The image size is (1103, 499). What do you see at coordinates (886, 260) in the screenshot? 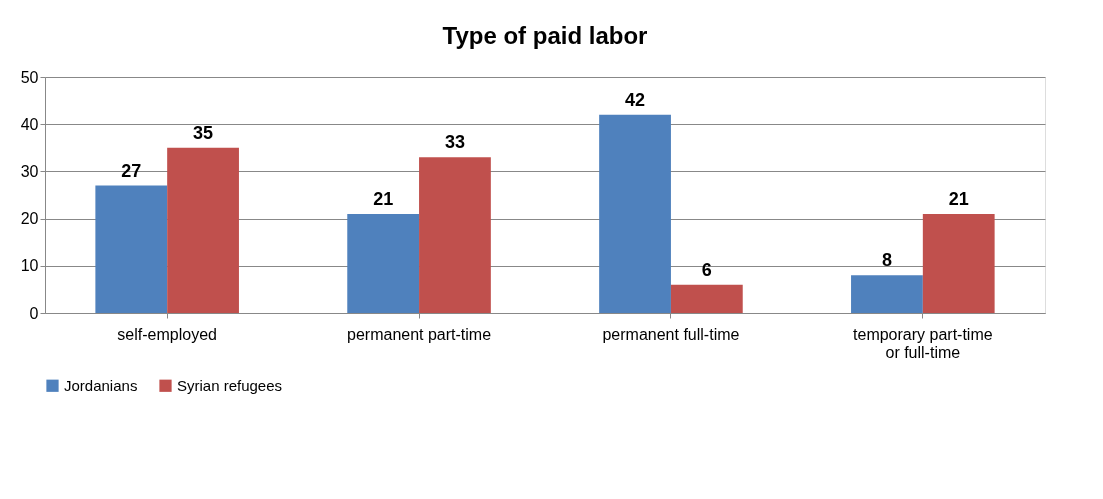
I see `data-label: 8` at bounding box center [886, 260].